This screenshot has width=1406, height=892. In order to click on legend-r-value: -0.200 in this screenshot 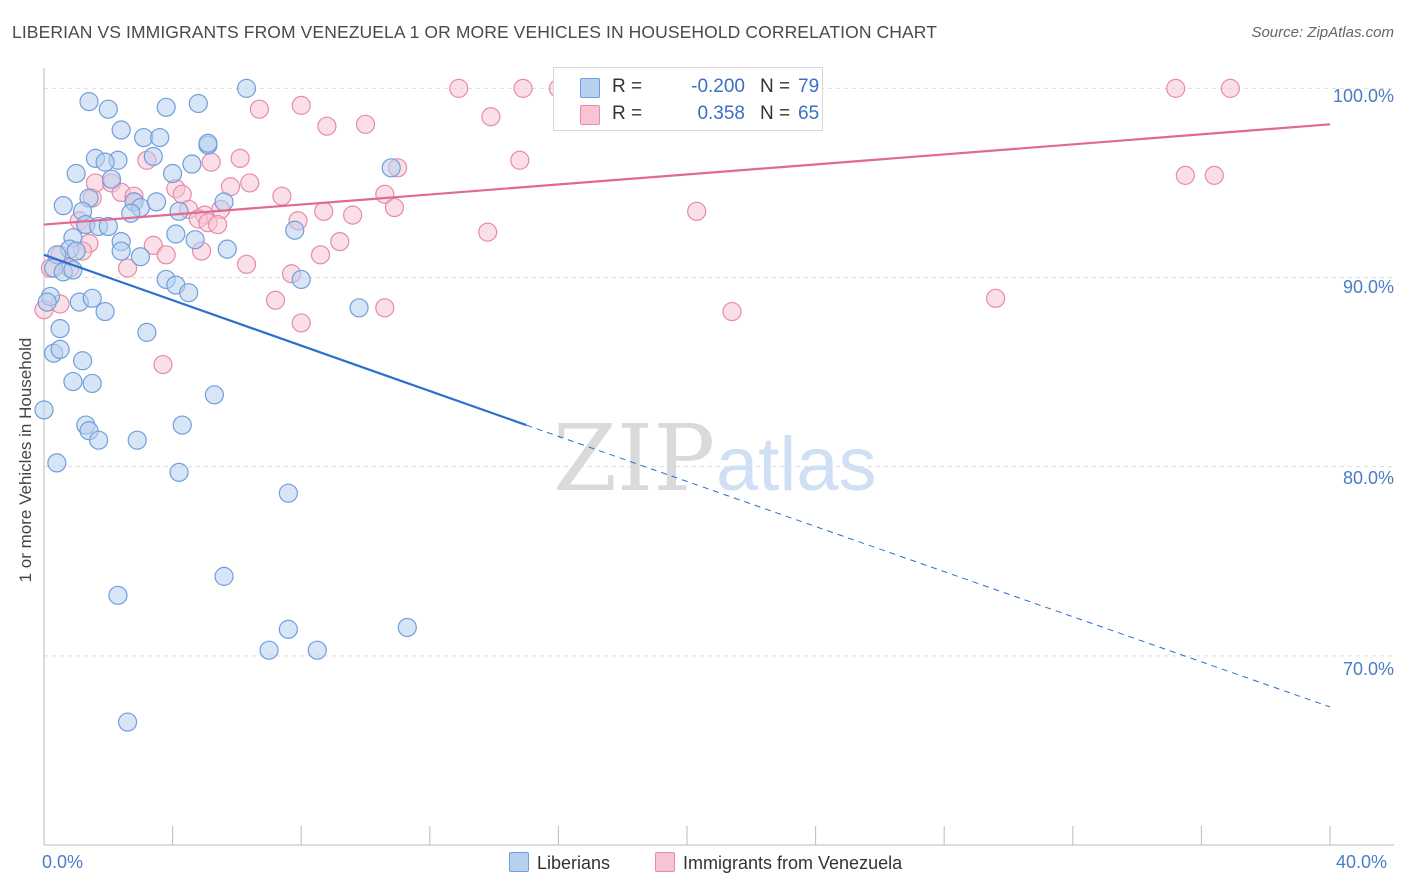, I will do `click(718, 86)`.